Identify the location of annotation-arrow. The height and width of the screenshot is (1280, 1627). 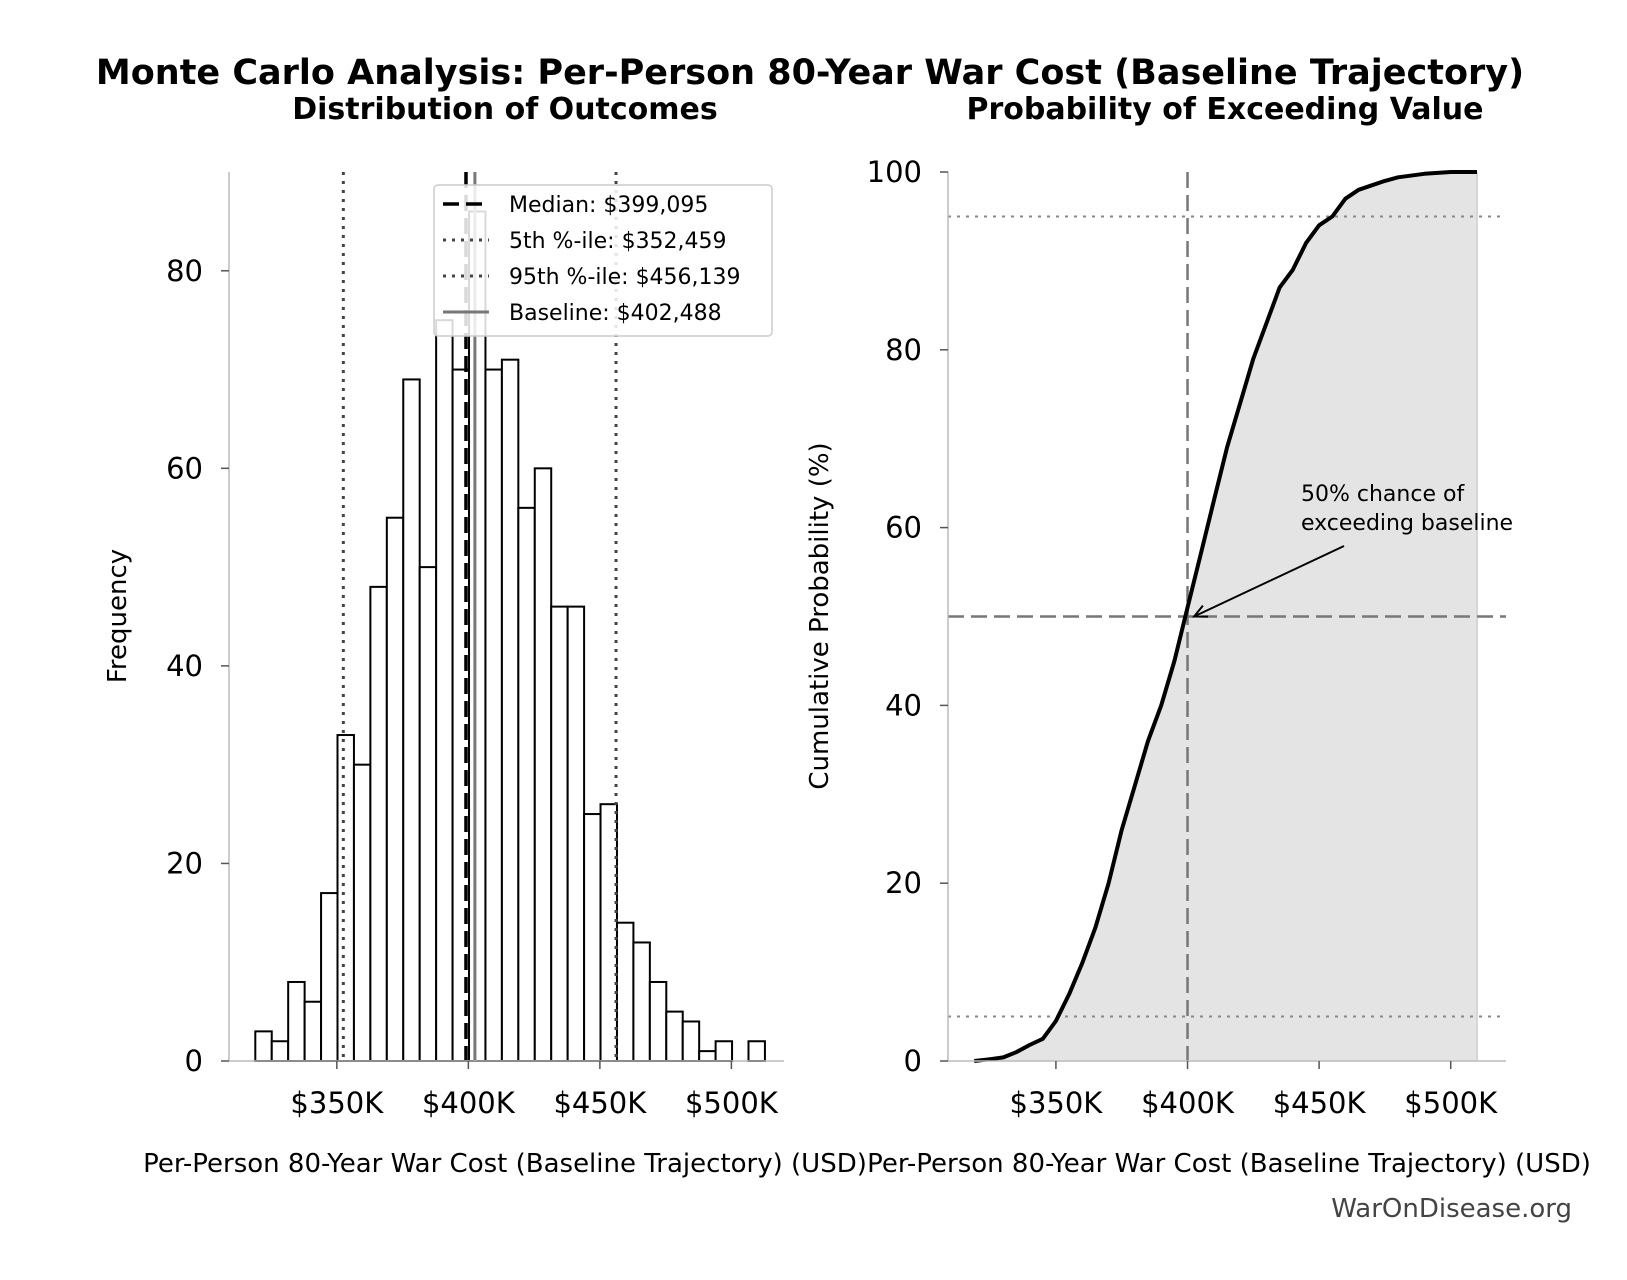
(1269, 581).